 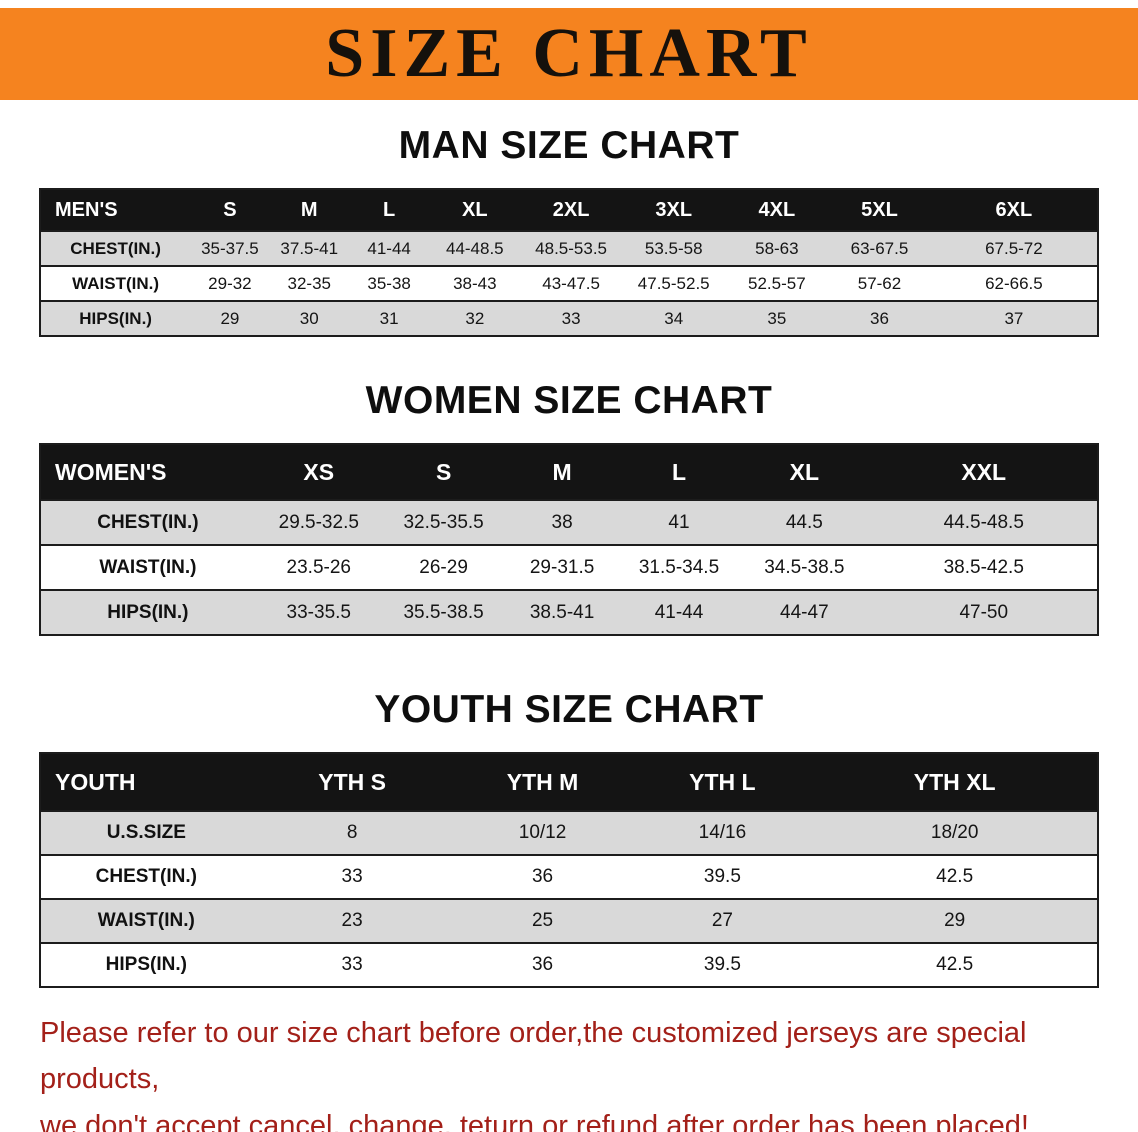 What do you see at coordinates (146, 833) in the screenshot?
I see `row-label-cell: U.S.SIZE` at bounding box center [146, 833].